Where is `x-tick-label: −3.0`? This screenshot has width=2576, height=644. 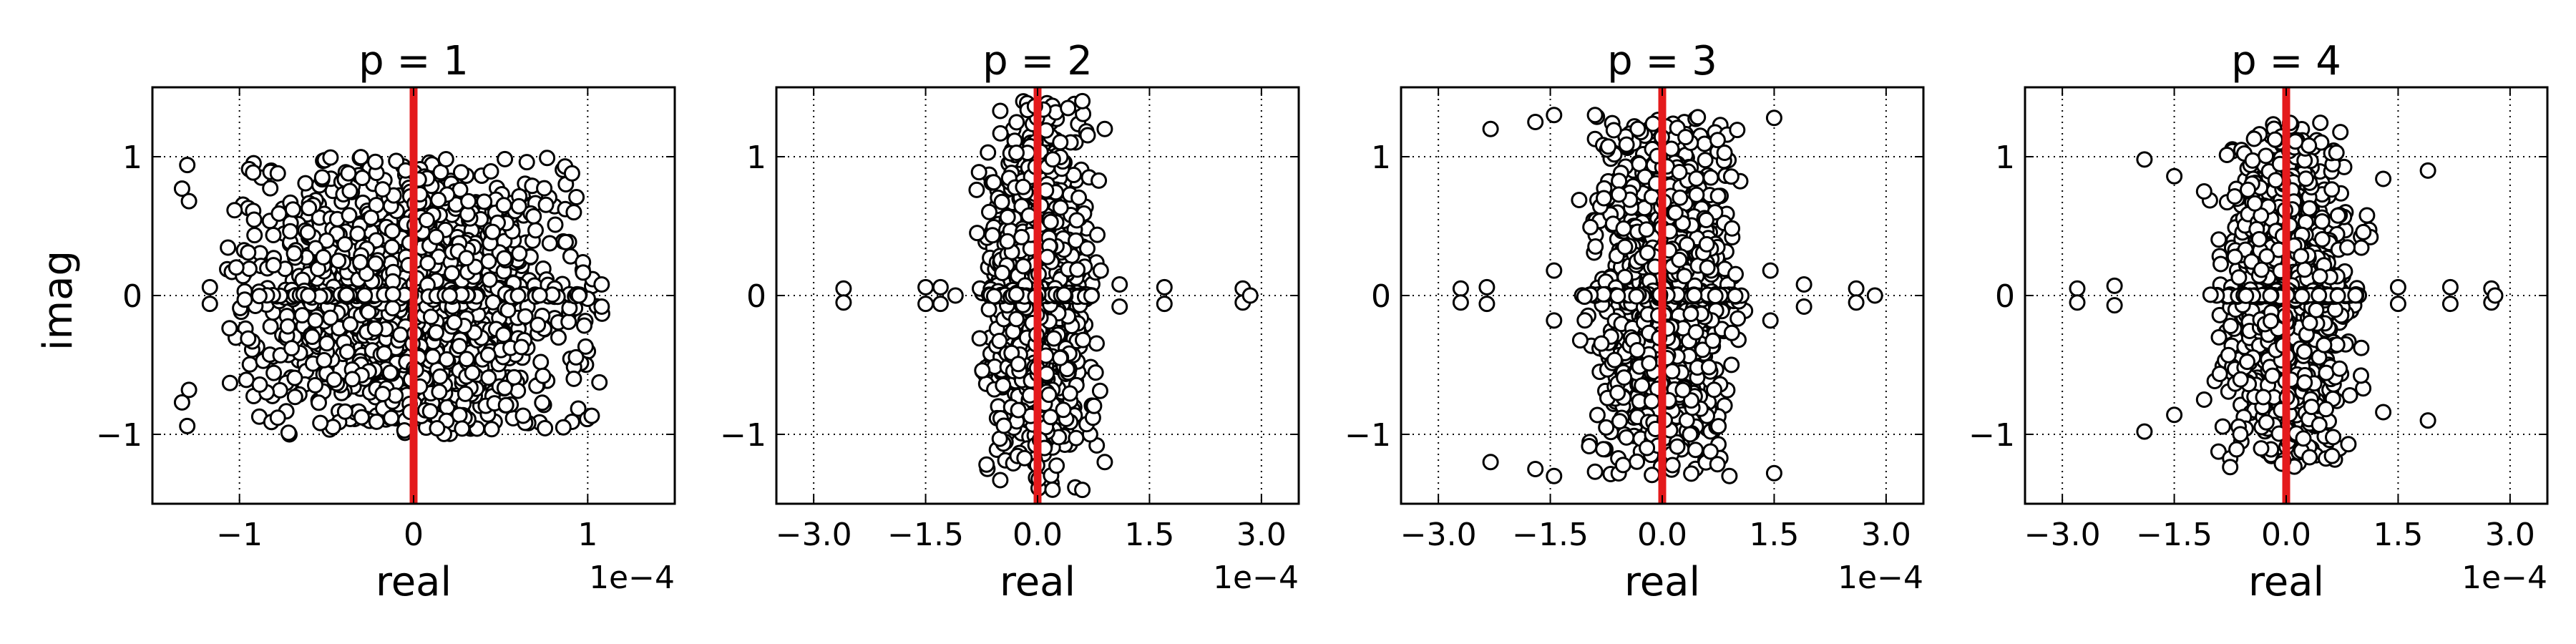
x-tick-label: −3.0 is located at coordinates (814, 535).